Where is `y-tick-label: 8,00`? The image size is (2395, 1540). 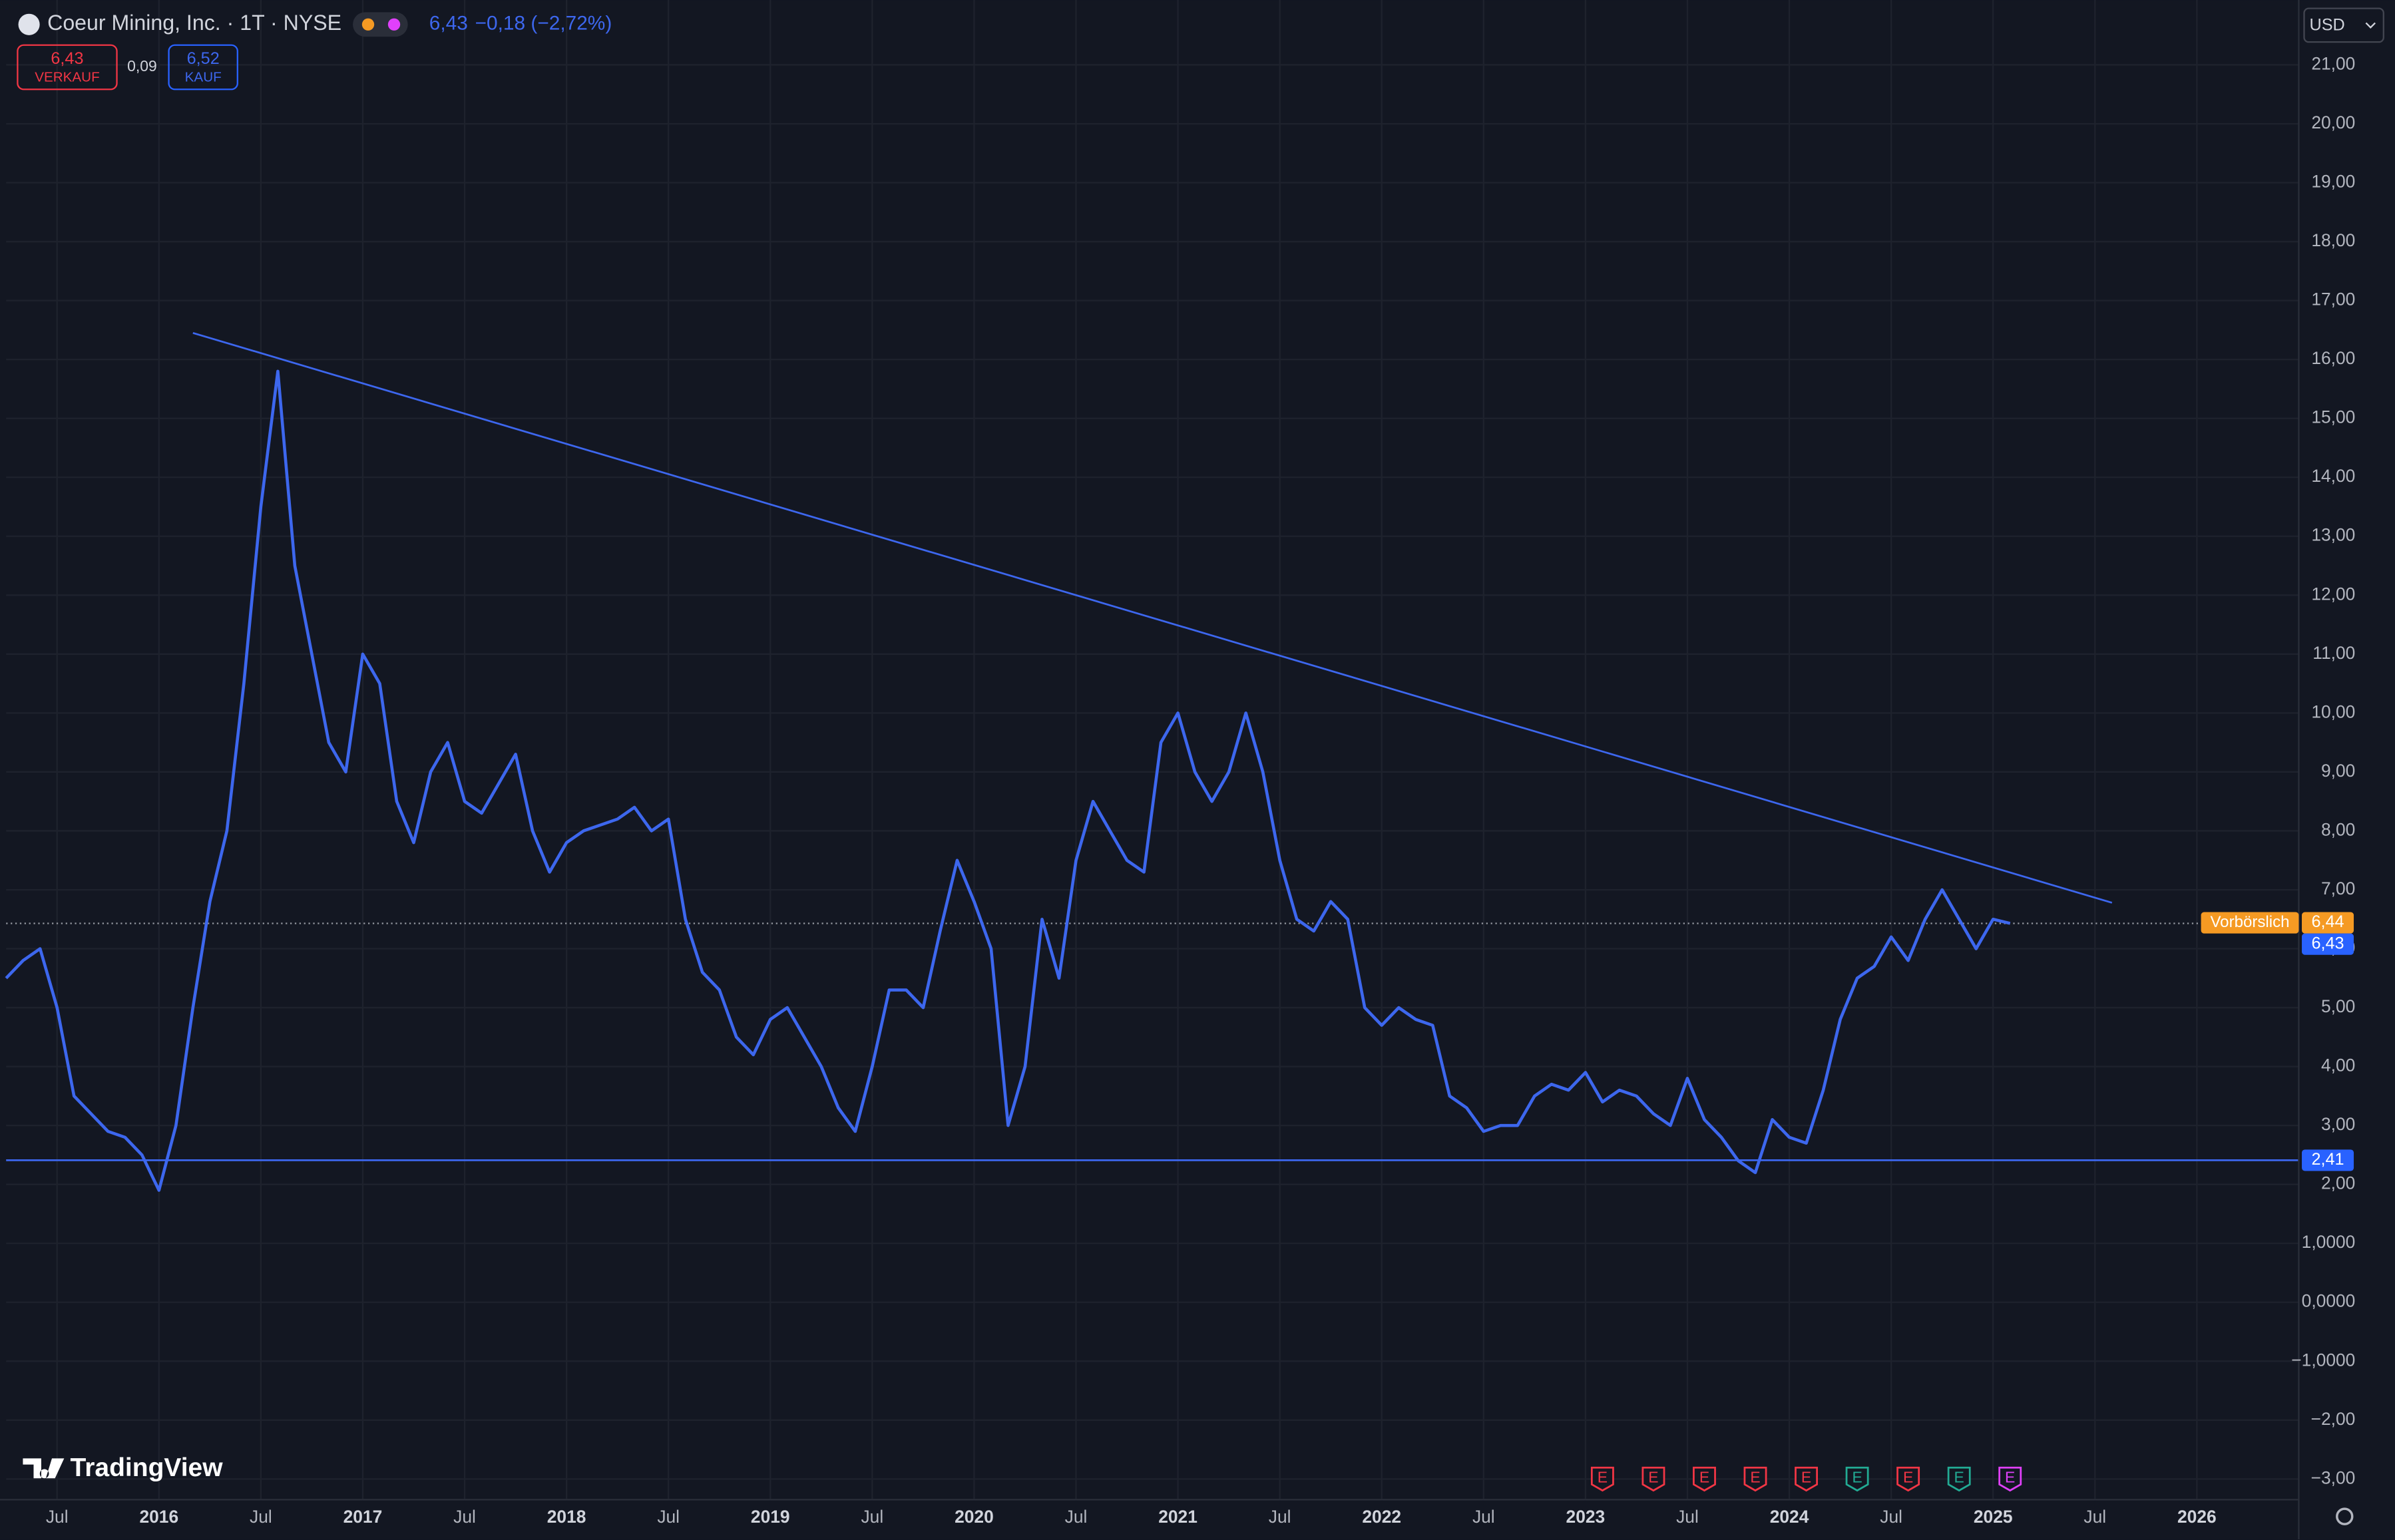
y-tick-label: 8,00 is located at coordinates (2338, 829).